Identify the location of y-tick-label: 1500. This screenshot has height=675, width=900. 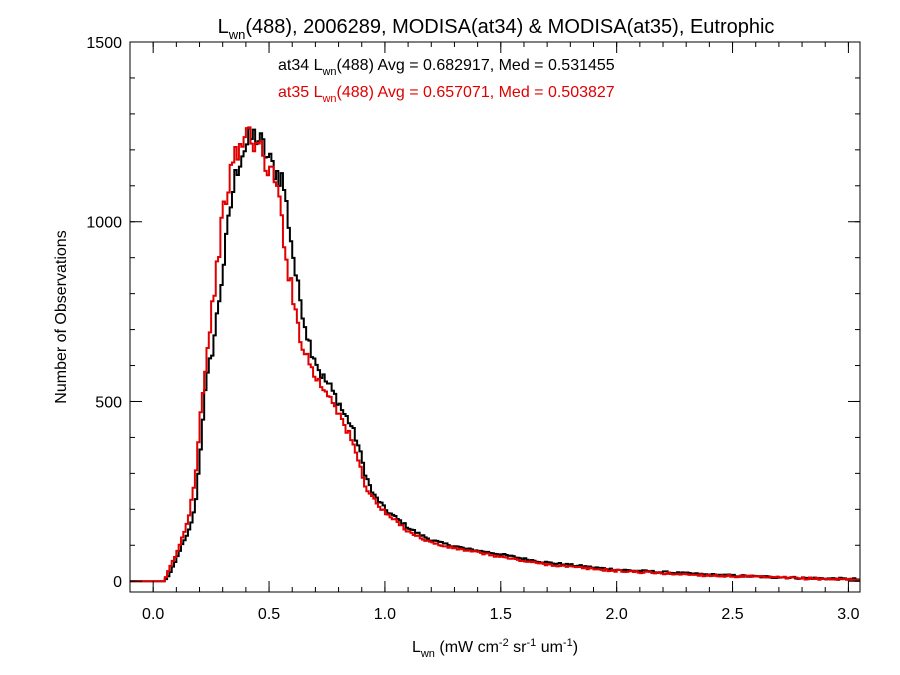
(104, 43).